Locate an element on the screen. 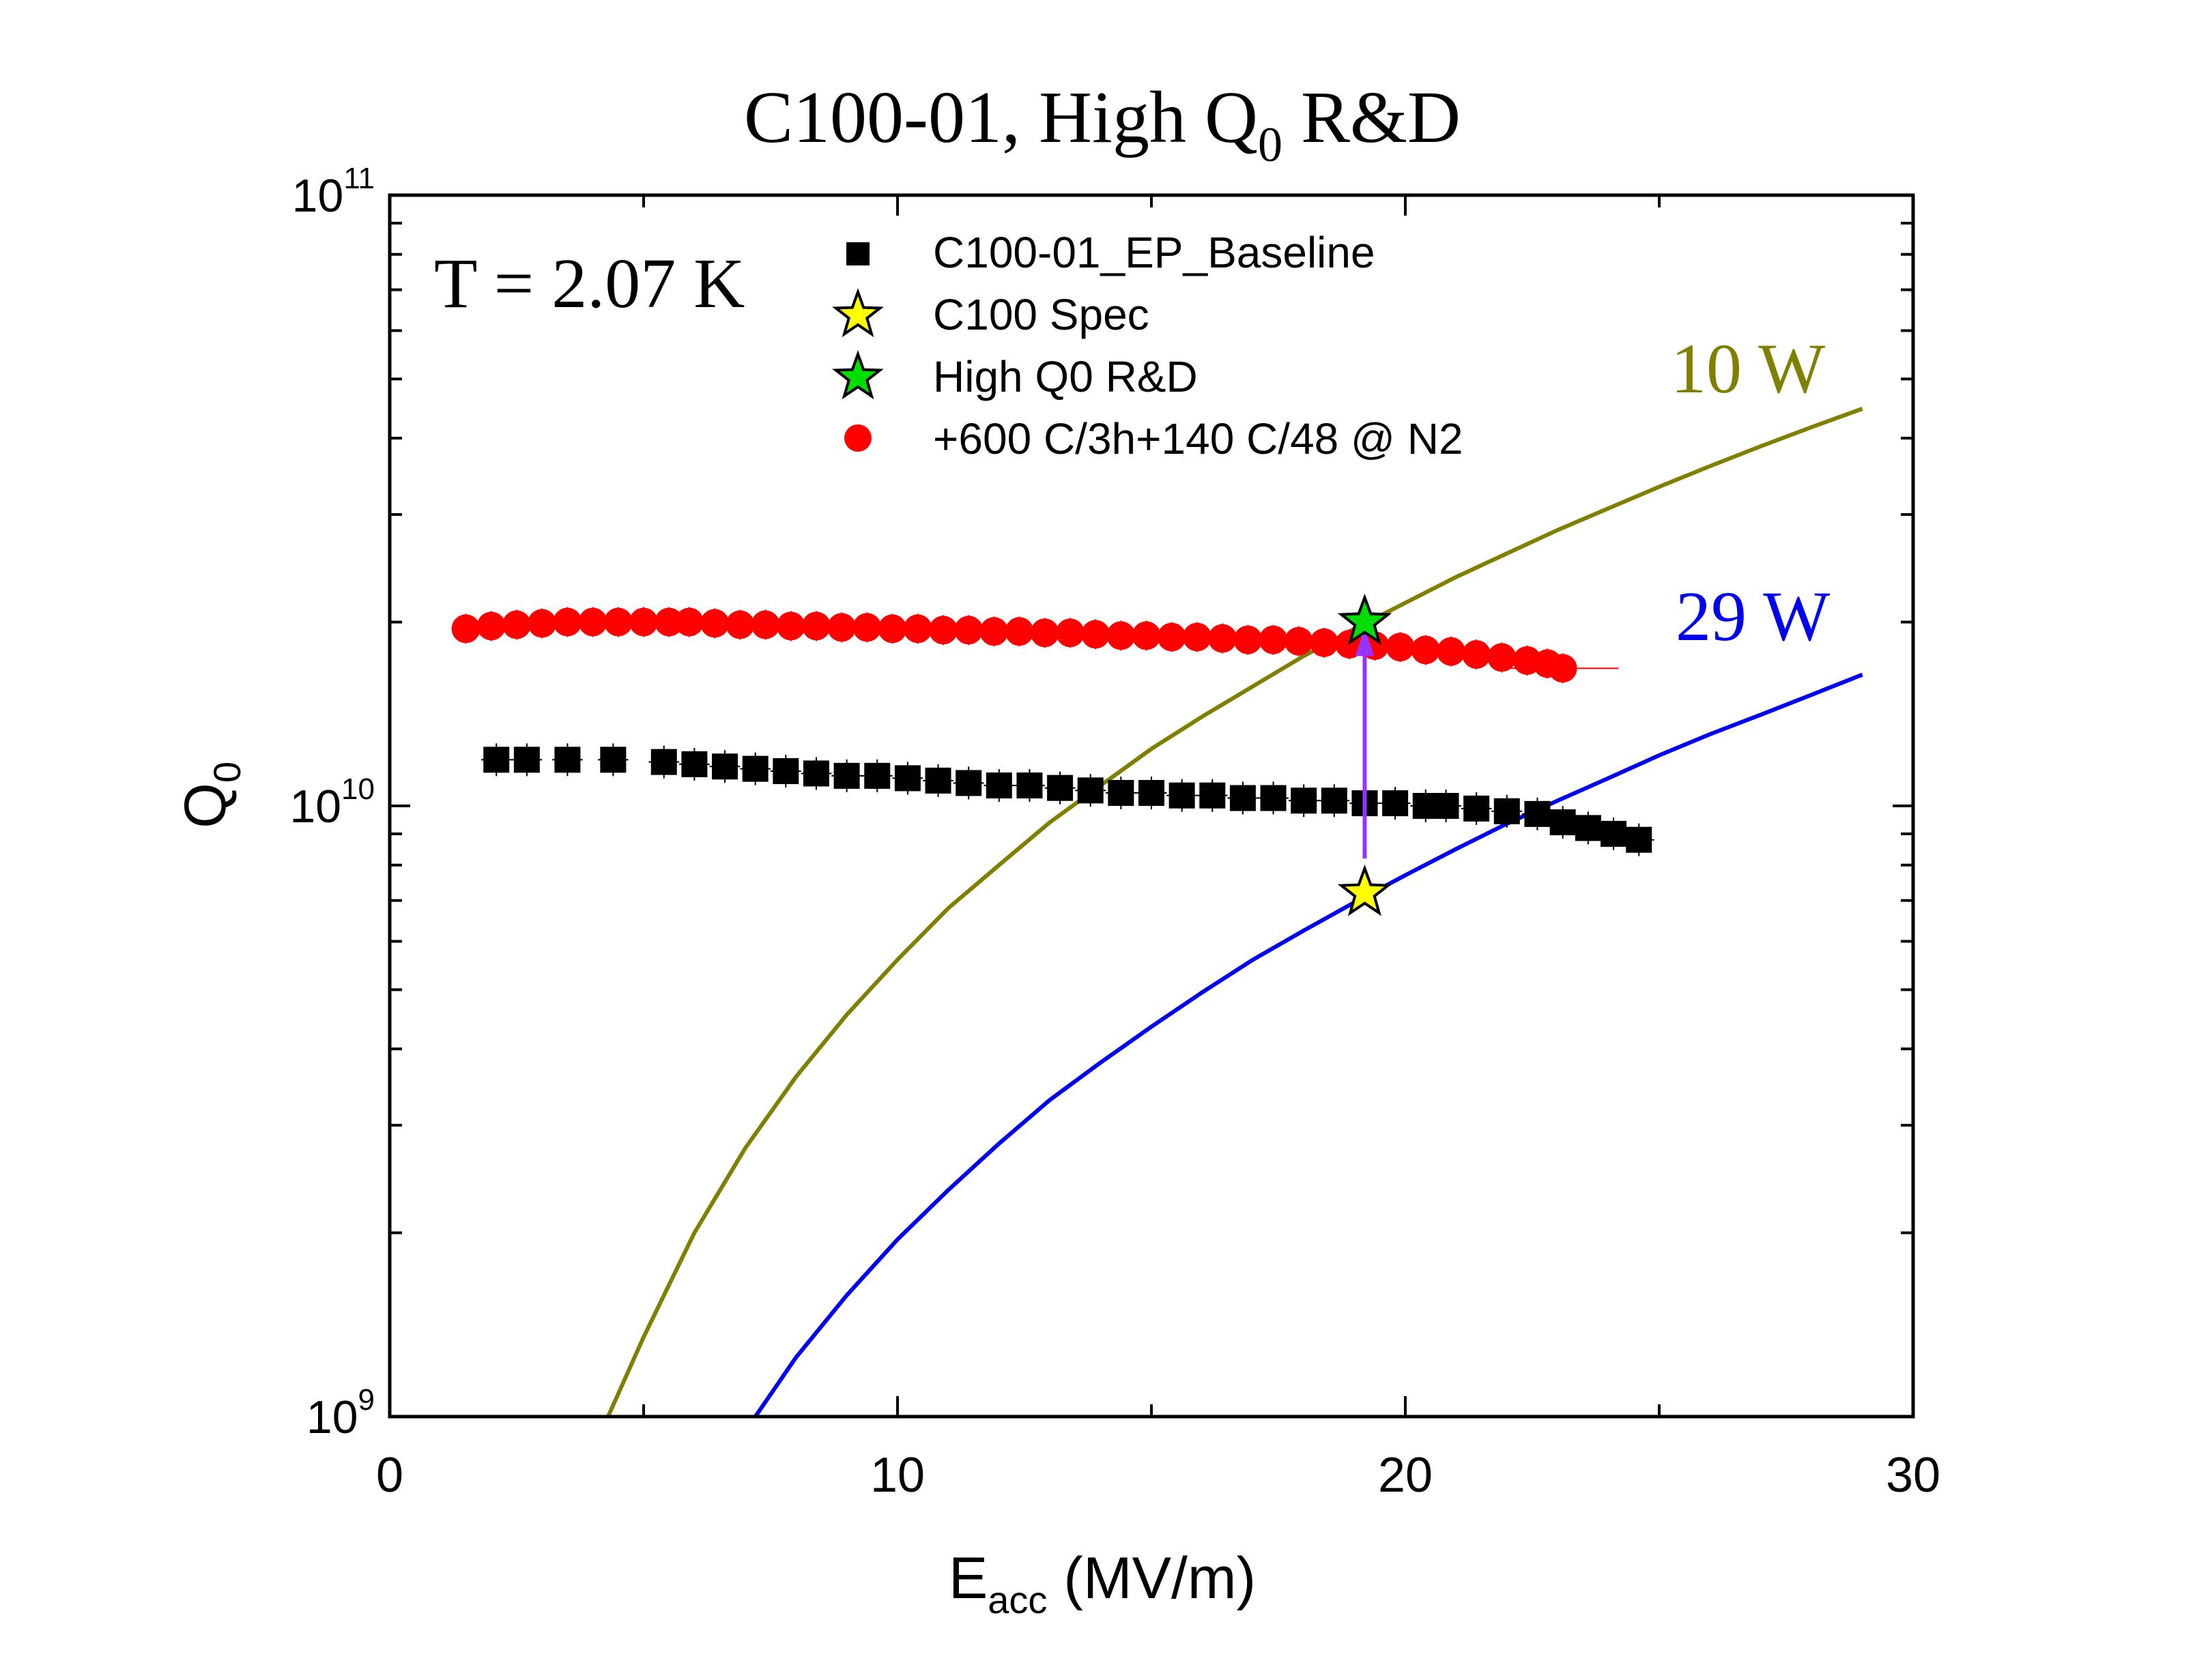 This screenshot has height=1680, width=2195. x-axis-title: Eacc (MV/m) is located at coordinates (1102, 1583).